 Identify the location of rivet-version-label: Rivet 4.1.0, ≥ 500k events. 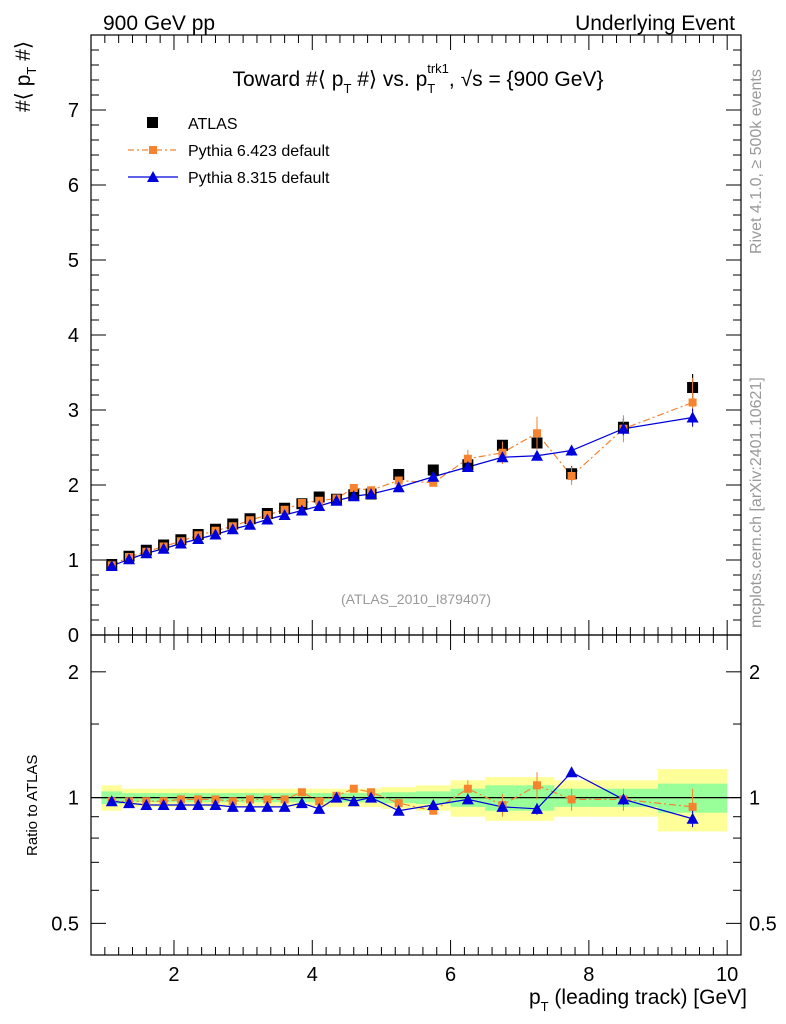
(756, 161).